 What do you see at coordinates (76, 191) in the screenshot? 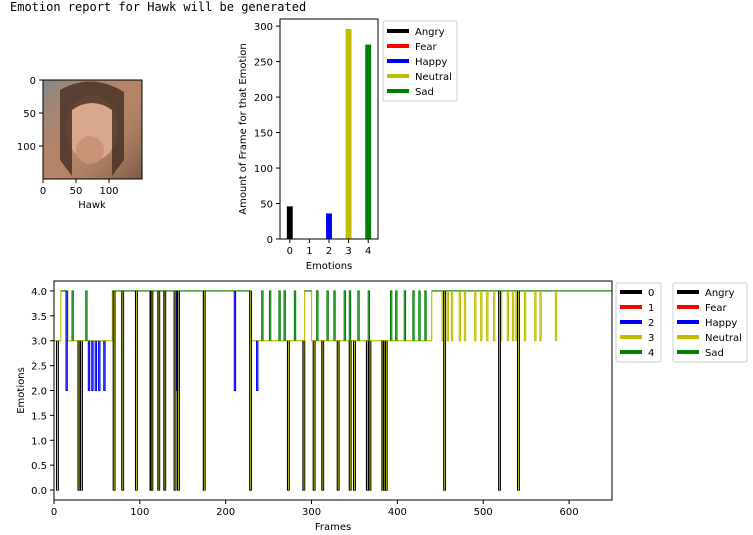
I see `image-x-tick-label: 50` at bounding box center [76, 191].